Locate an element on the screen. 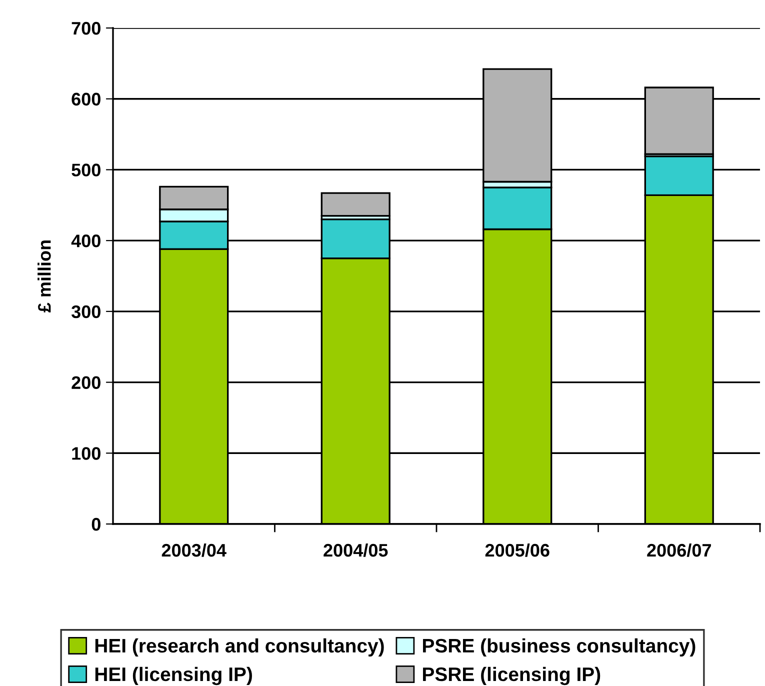  x-tick-label: 2005/06 is located at coordinates (517, 550).